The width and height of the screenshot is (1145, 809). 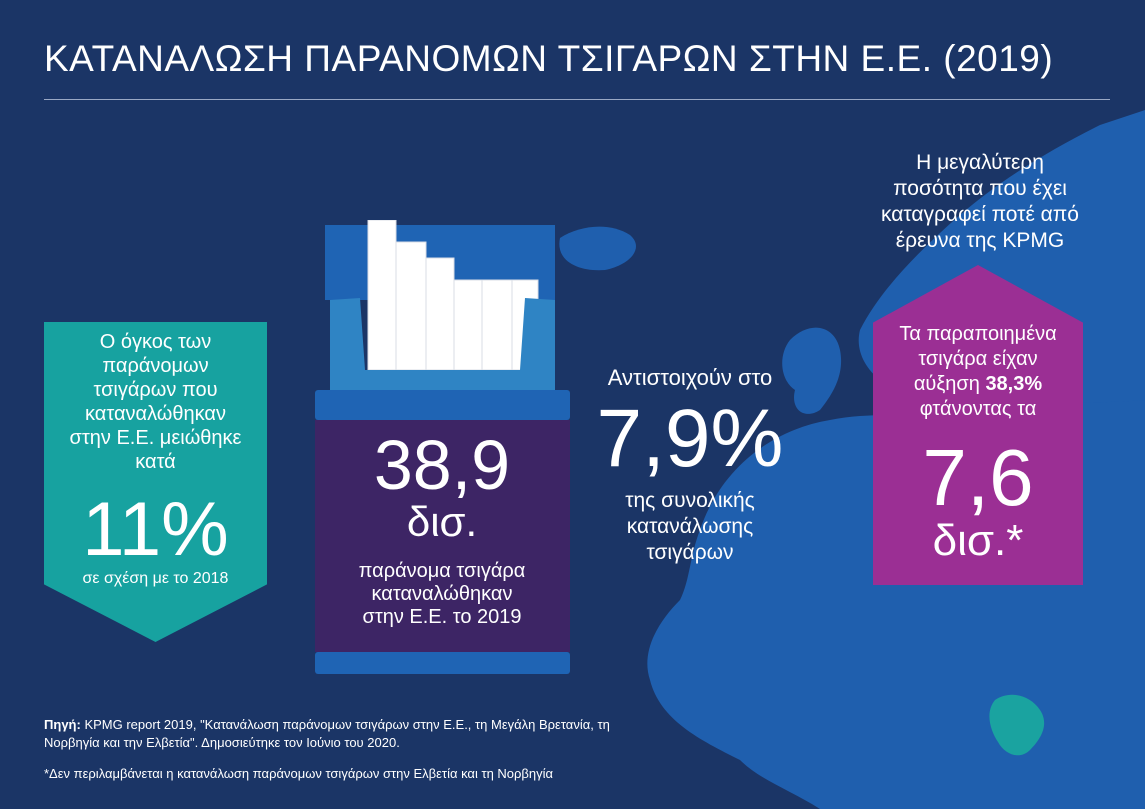 What do you see at coordinates (978, 425) in the screenshot?
I see `purple-house-panel` at bounding box center [978, 425].